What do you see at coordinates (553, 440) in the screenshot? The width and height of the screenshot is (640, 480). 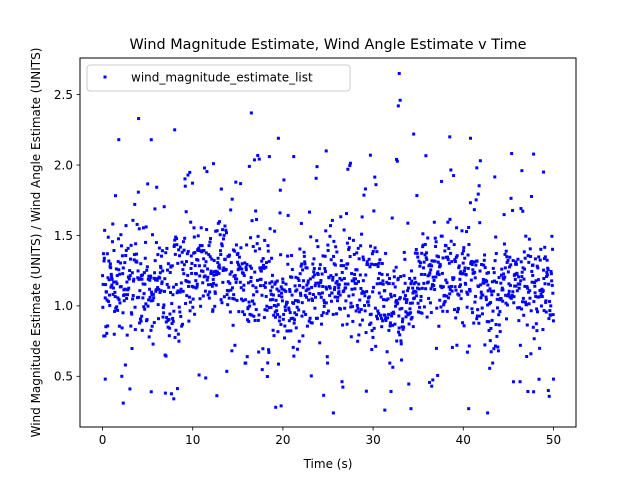 I see `x-tick-label: 50` at bounding box center [553, 440].